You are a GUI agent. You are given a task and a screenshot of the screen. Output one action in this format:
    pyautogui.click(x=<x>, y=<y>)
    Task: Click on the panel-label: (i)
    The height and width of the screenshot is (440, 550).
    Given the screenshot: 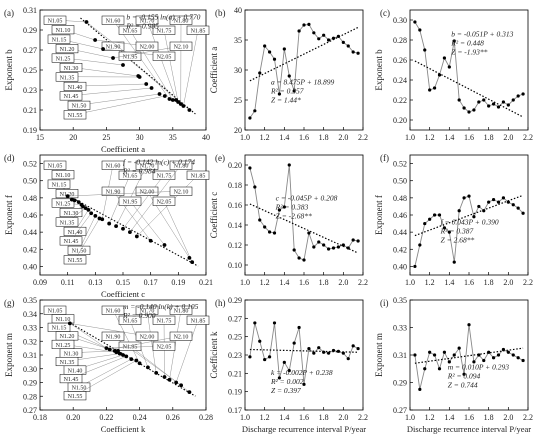 What is the action you would take?
    pyautogui.click(x=384, y=303)
    